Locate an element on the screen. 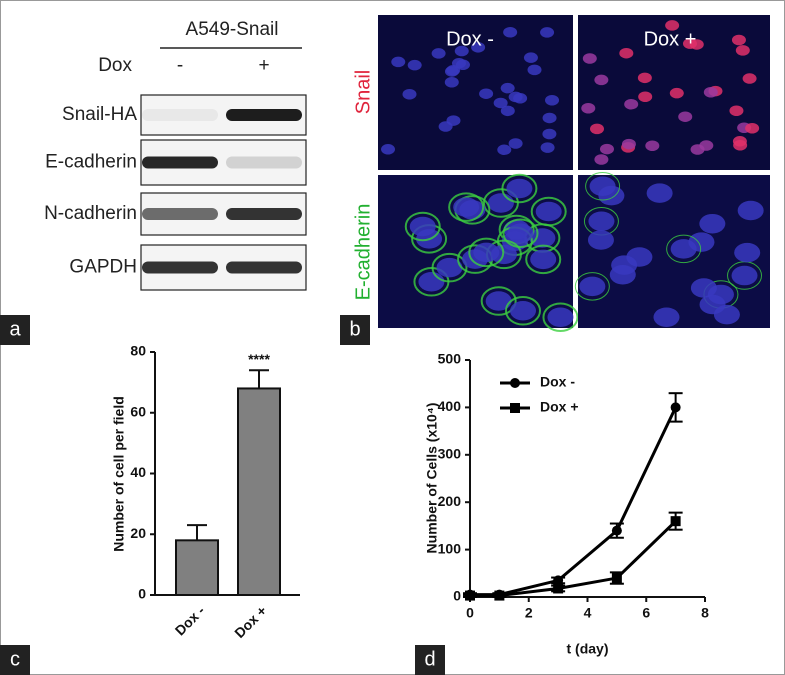  significance-label: **** is located at coordinates (259, 359).